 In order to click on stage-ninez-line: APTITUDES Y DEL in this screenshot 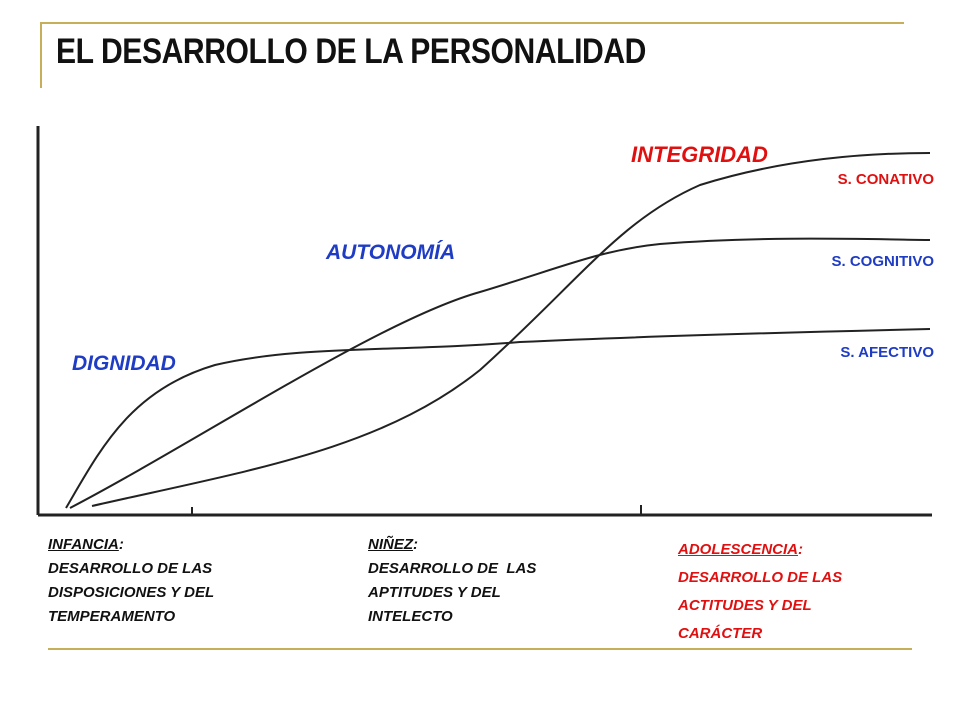, I will do `click(434, 592)`.